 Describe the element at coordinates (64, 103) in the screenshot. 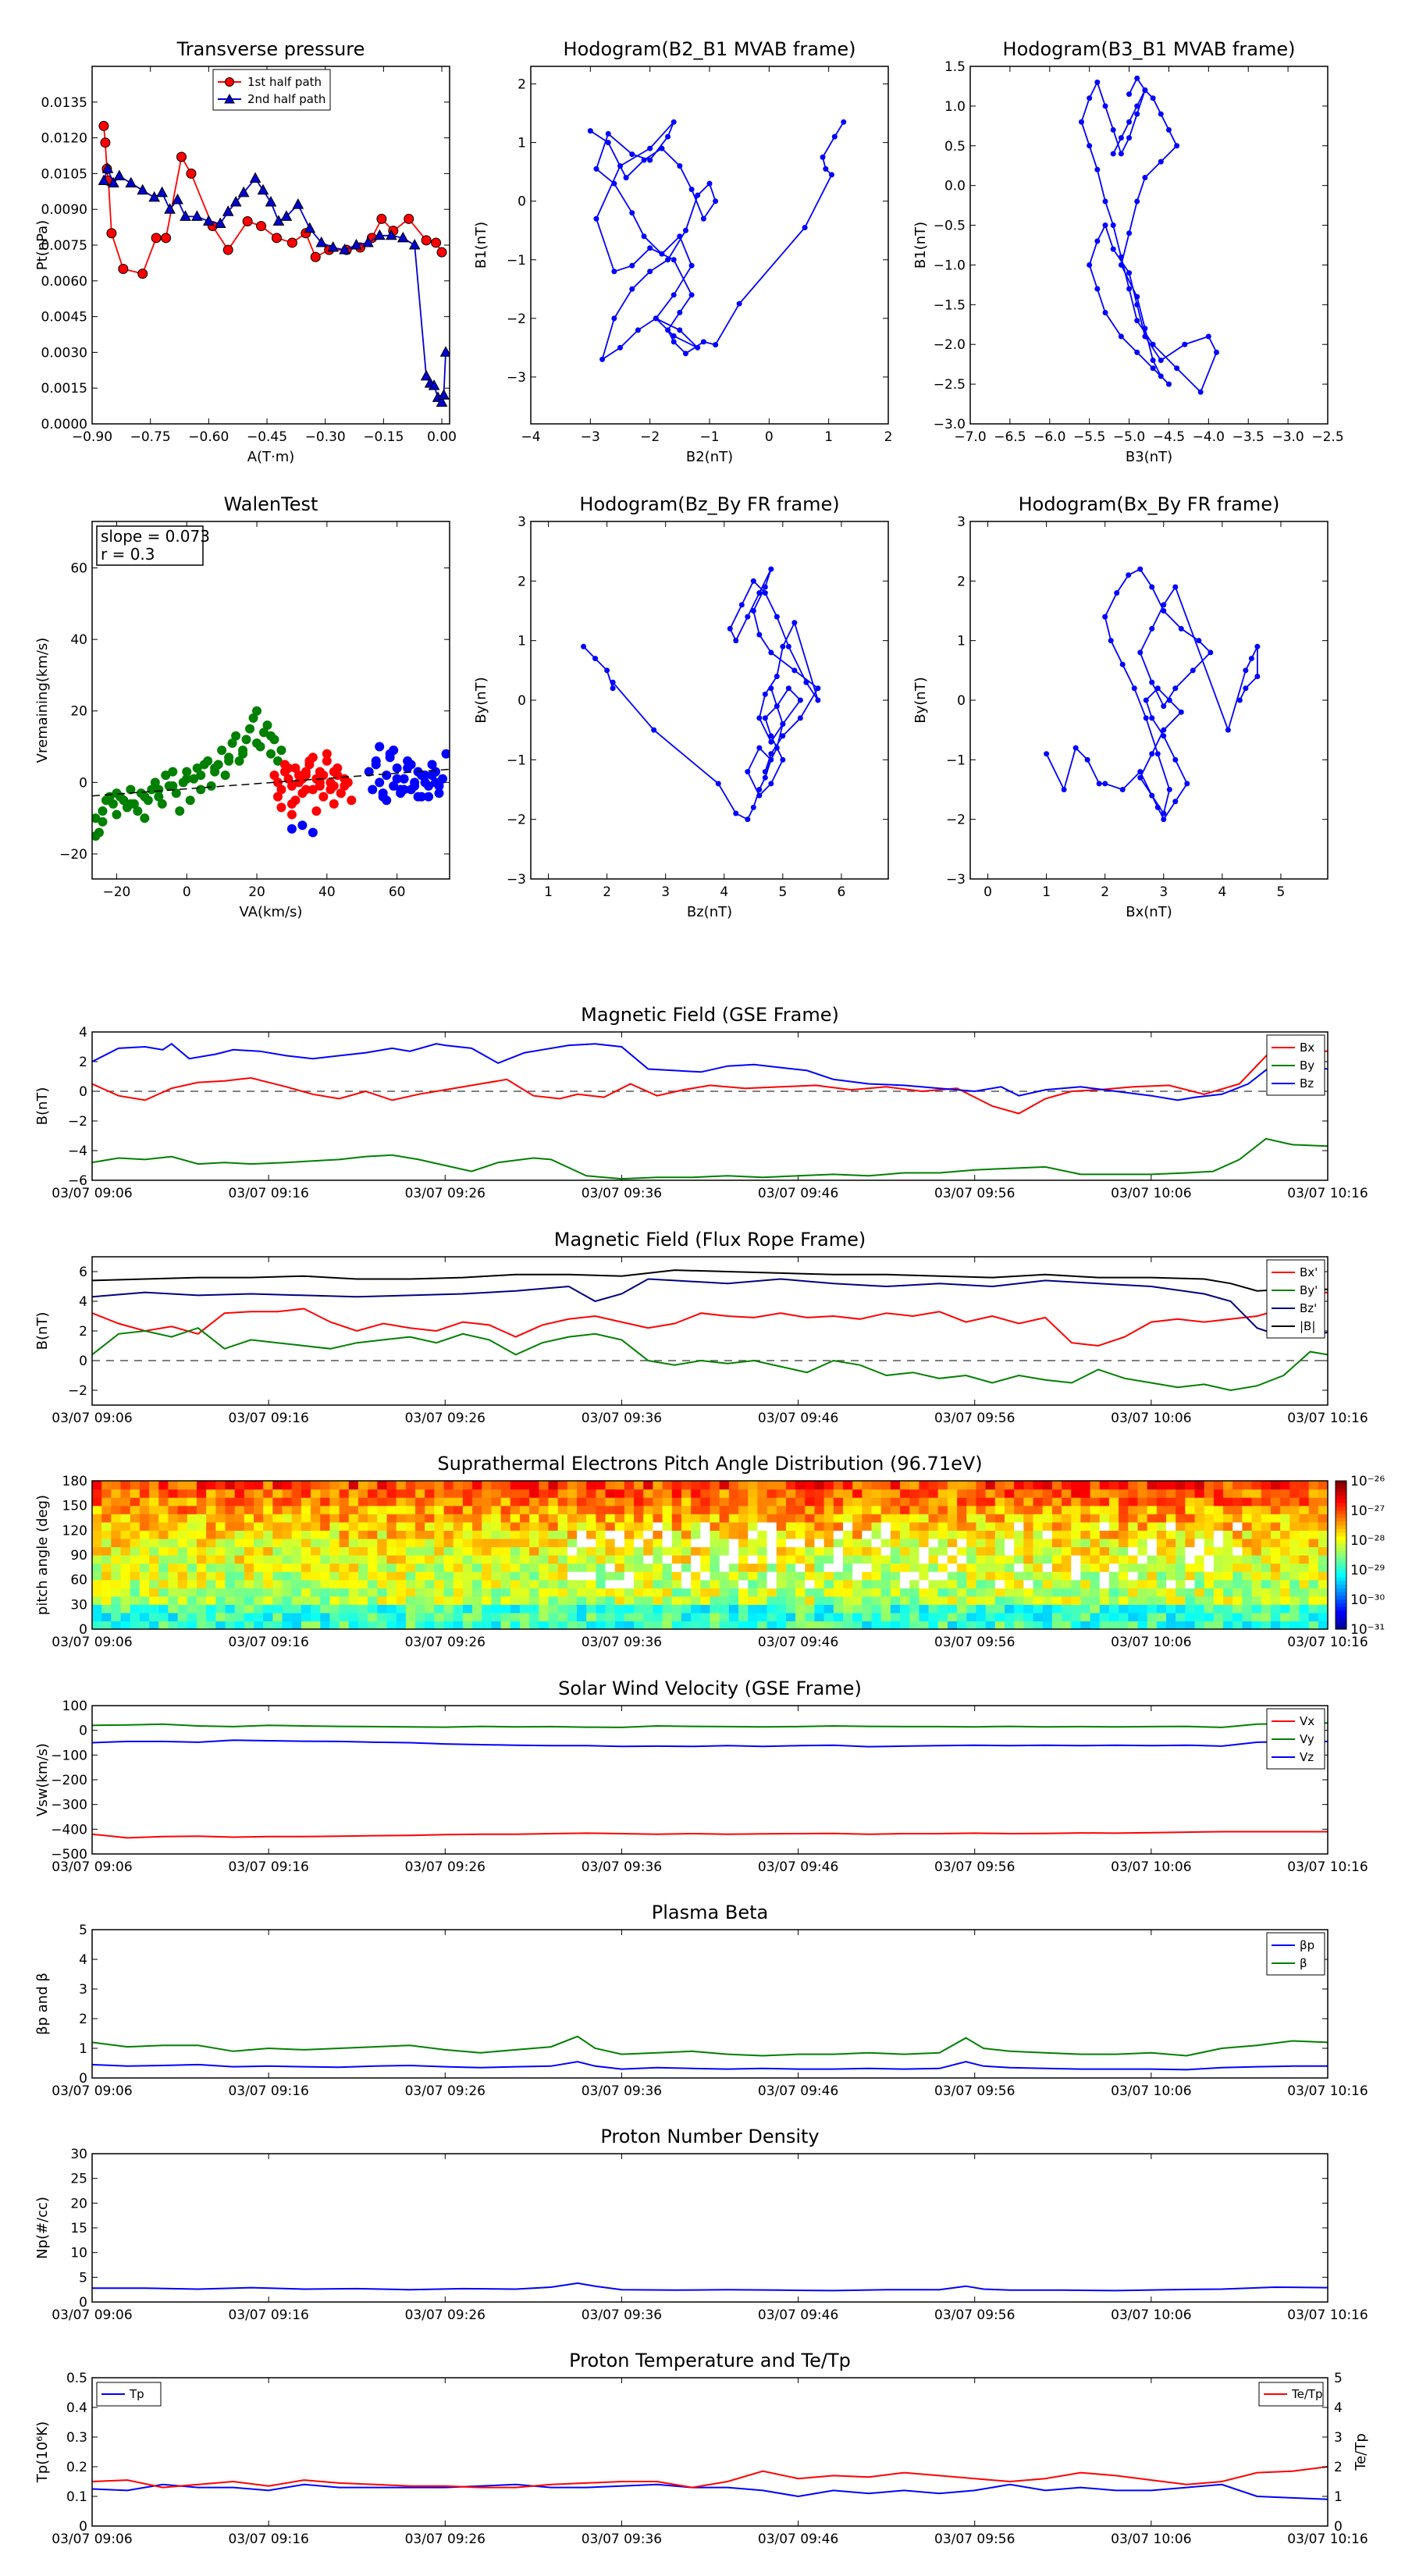

I see `y-tick-label: 0.0135` at that location.